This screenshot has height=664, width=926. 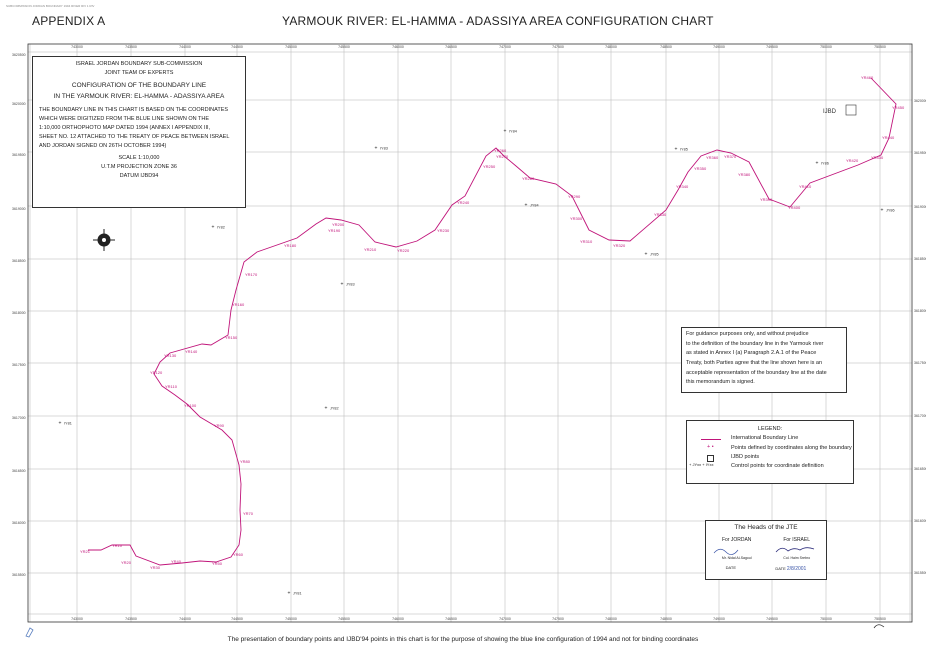 What do you see at coordinates (528, 178) in the screenshot?
I see `boundary-point-label: YR280` at bounding box center [528, 178].